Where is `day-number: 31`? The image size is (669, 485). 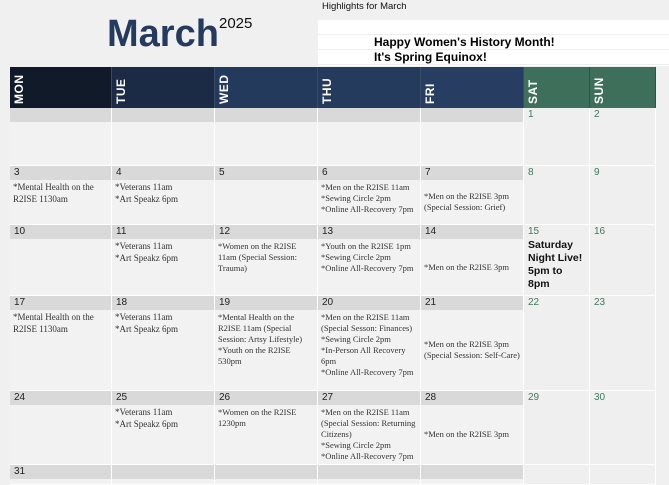
day-number: 31 is located at coordinates (60, 472).